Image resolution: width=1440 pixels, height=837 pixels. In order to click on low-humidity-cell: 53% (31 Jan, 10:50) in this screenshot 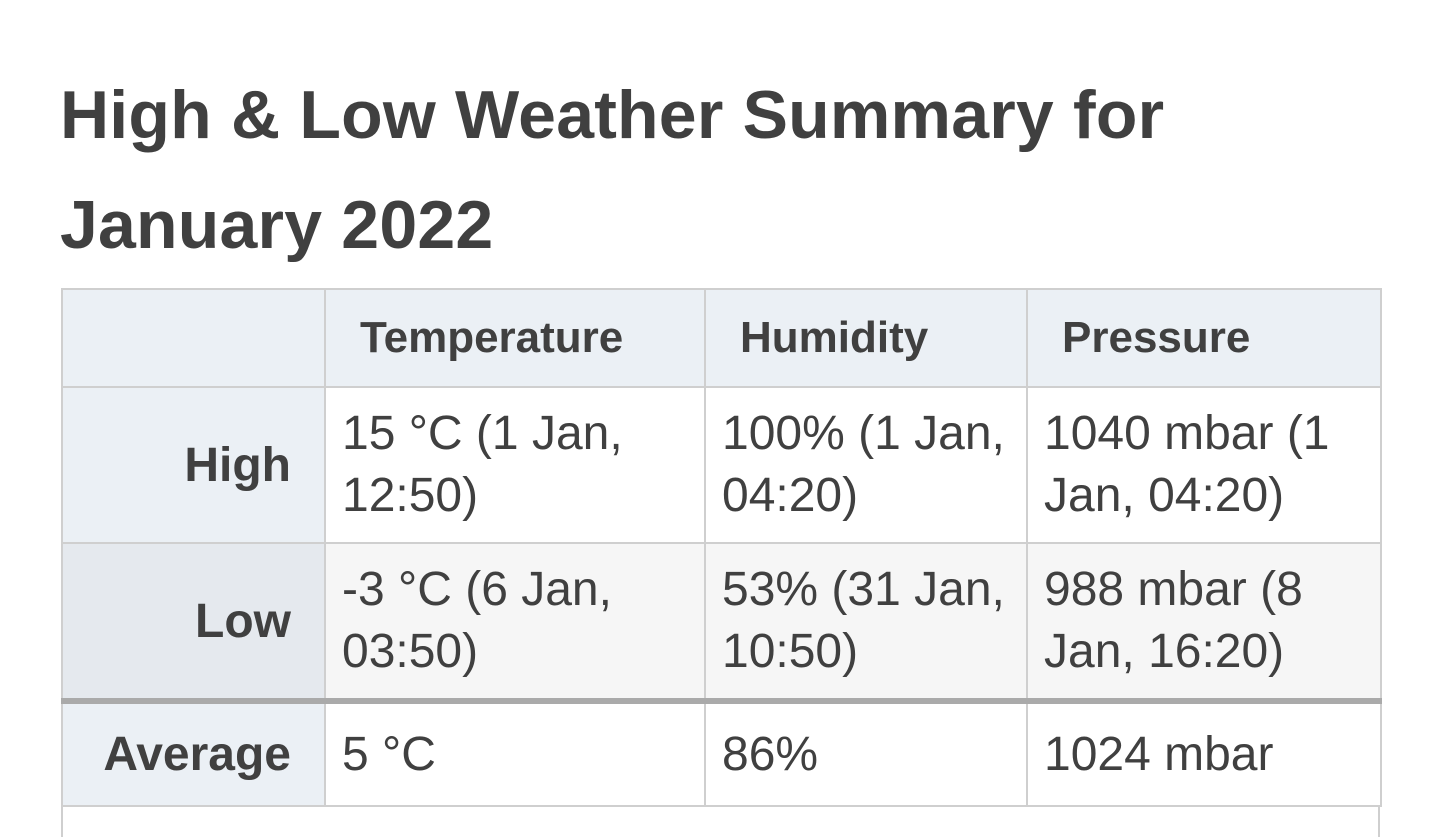, I will do `click(866, 622)`.